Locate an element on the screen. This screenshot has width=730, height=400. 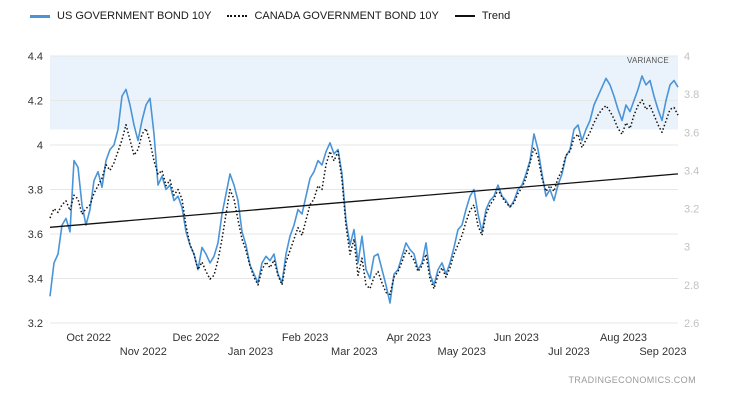
legend-item-canada-bond: CANADA GOVERNMENT BOND 10Y is located at coordinates (333, 16).